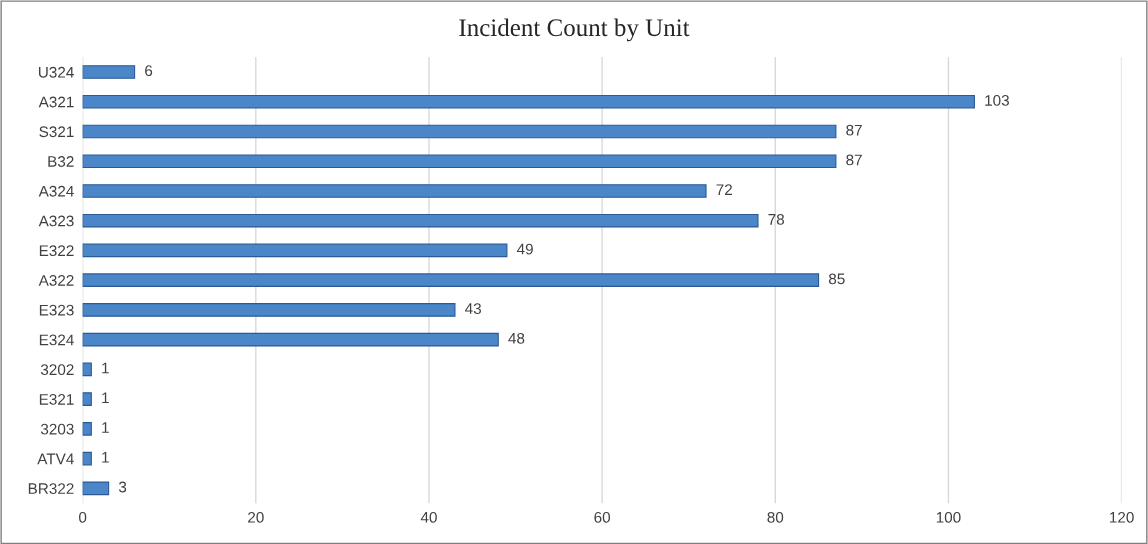 Image resolution: width=1148 pixels, height=544 pixels. What do you see at coordinates (256, 517) in the screenshot?
I see `x-tick-label: 20` at bounding box center [256, 517].